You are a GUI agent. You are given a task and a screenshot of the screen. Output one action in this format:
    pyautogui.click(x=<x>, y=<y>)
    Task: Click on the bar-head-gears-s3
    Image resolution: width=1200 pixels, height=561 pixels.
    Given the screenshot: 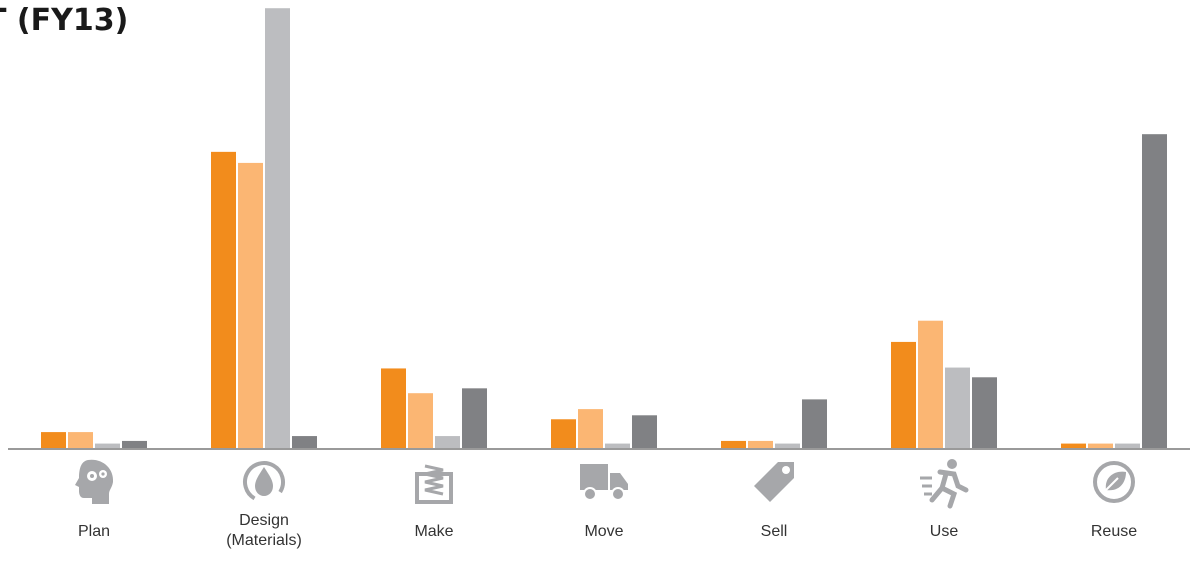 What is the action you would take?
    pyautogui.click(x=107, y=445)
    